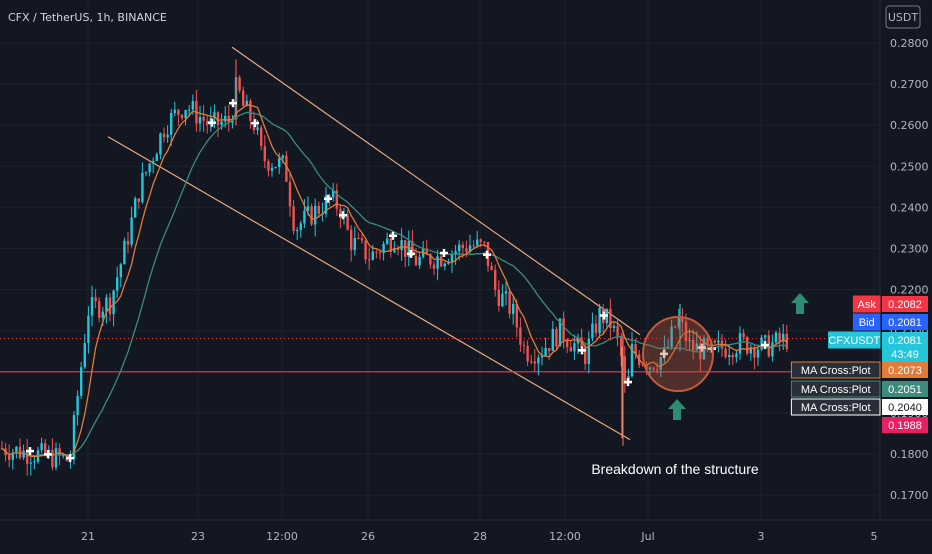 This screenshot has height=554, width=932. I want to click on x-tick-label: 3, so click(761, 536).